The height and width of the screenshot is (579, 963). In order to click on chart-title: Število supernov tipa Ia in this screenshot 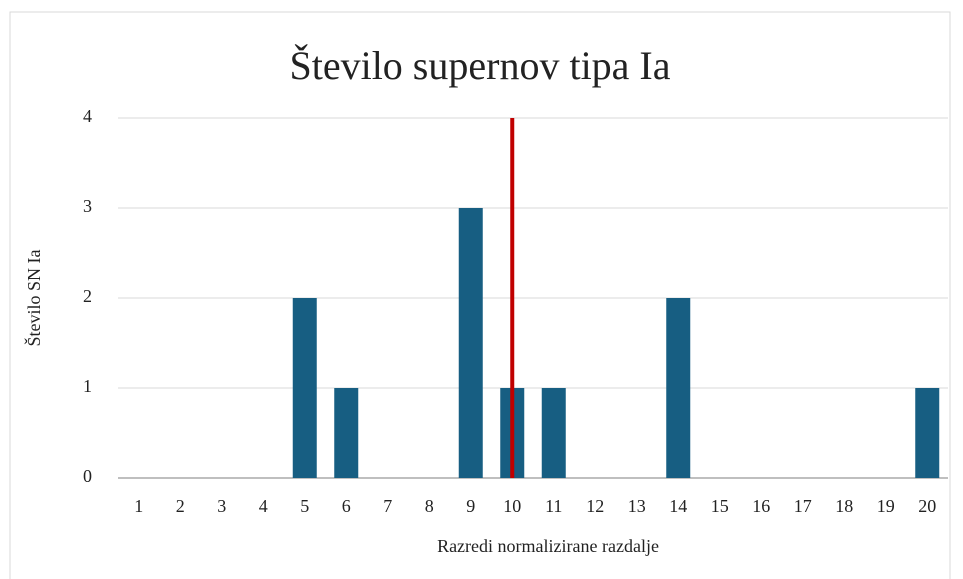, I will do `click(479, 65)`.